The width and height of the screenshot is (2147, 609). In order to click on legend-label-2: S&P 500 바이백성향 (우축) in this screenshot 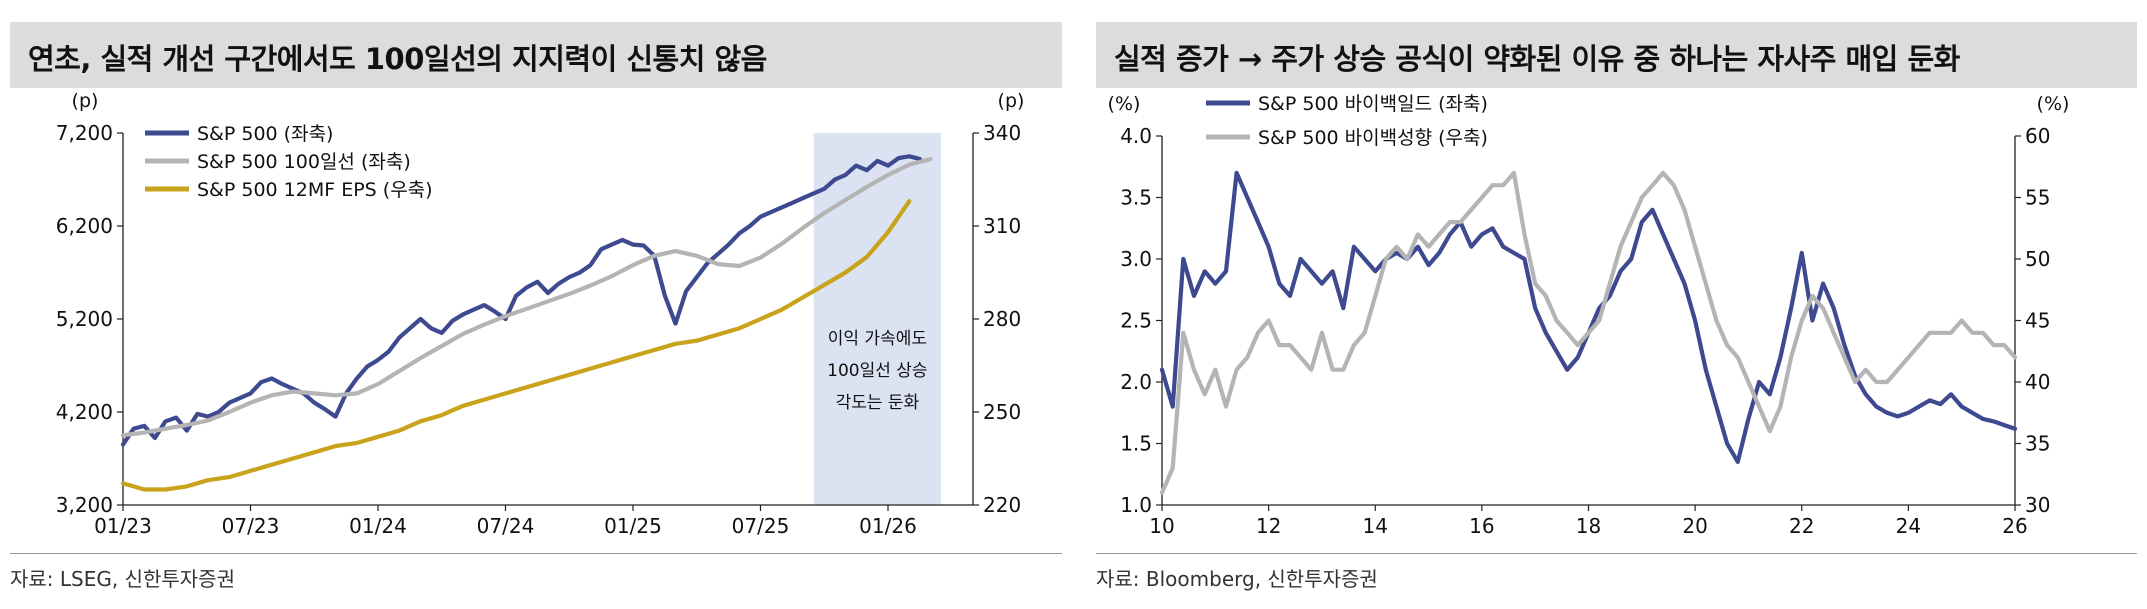, I will do `click(1373, 138)`.